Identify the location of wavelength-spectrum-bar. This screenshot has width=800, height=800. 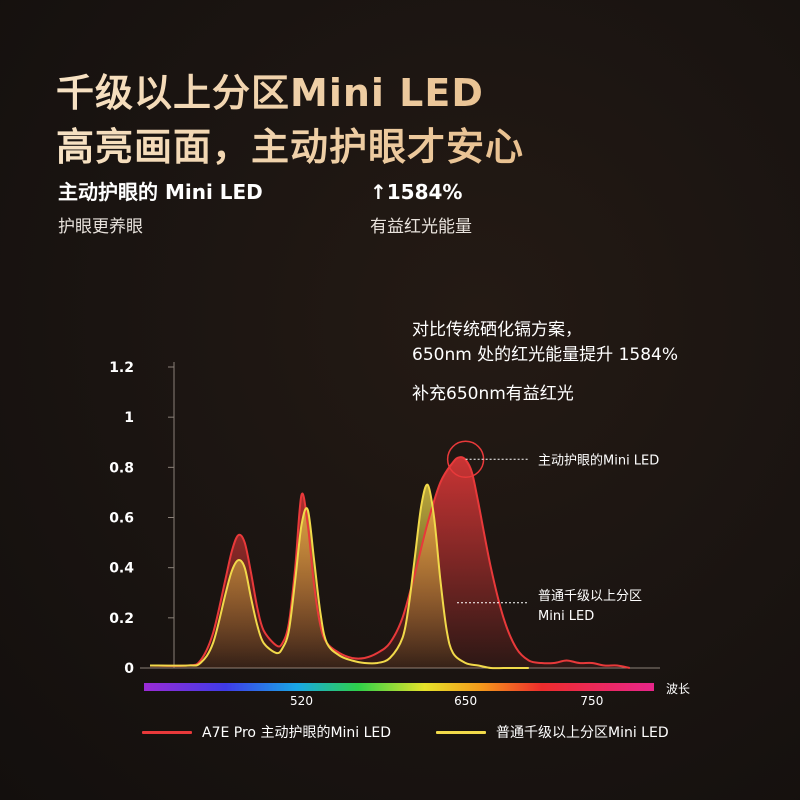
(399, 687).